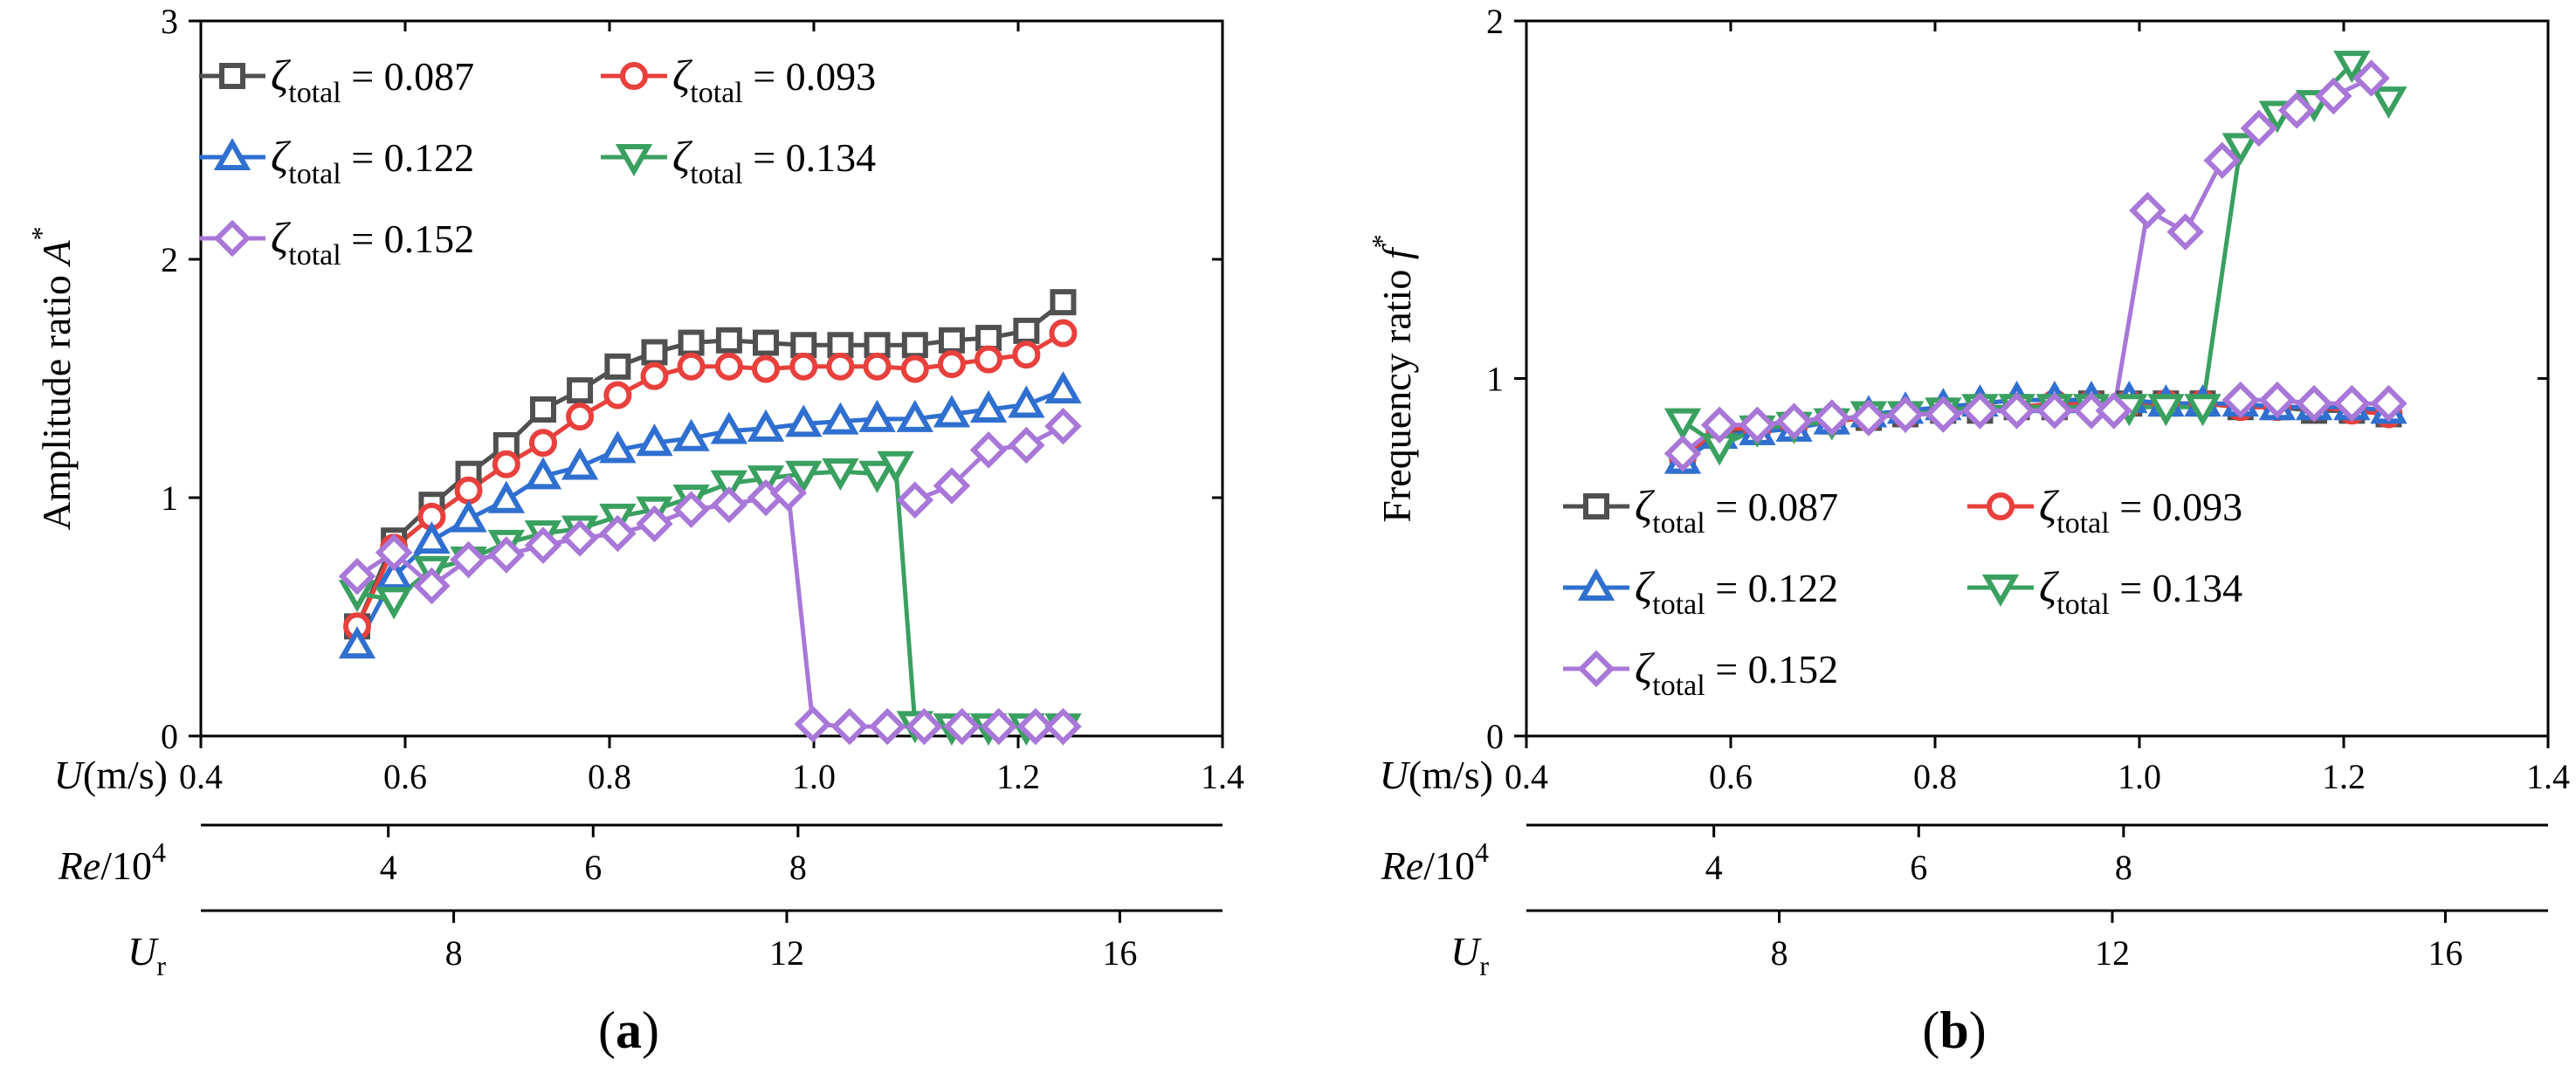 The image size is (2576, 1087). Describe the element at coordinates (232, 76) in the screenshot. I see `legend-marker-0.087` at that location.